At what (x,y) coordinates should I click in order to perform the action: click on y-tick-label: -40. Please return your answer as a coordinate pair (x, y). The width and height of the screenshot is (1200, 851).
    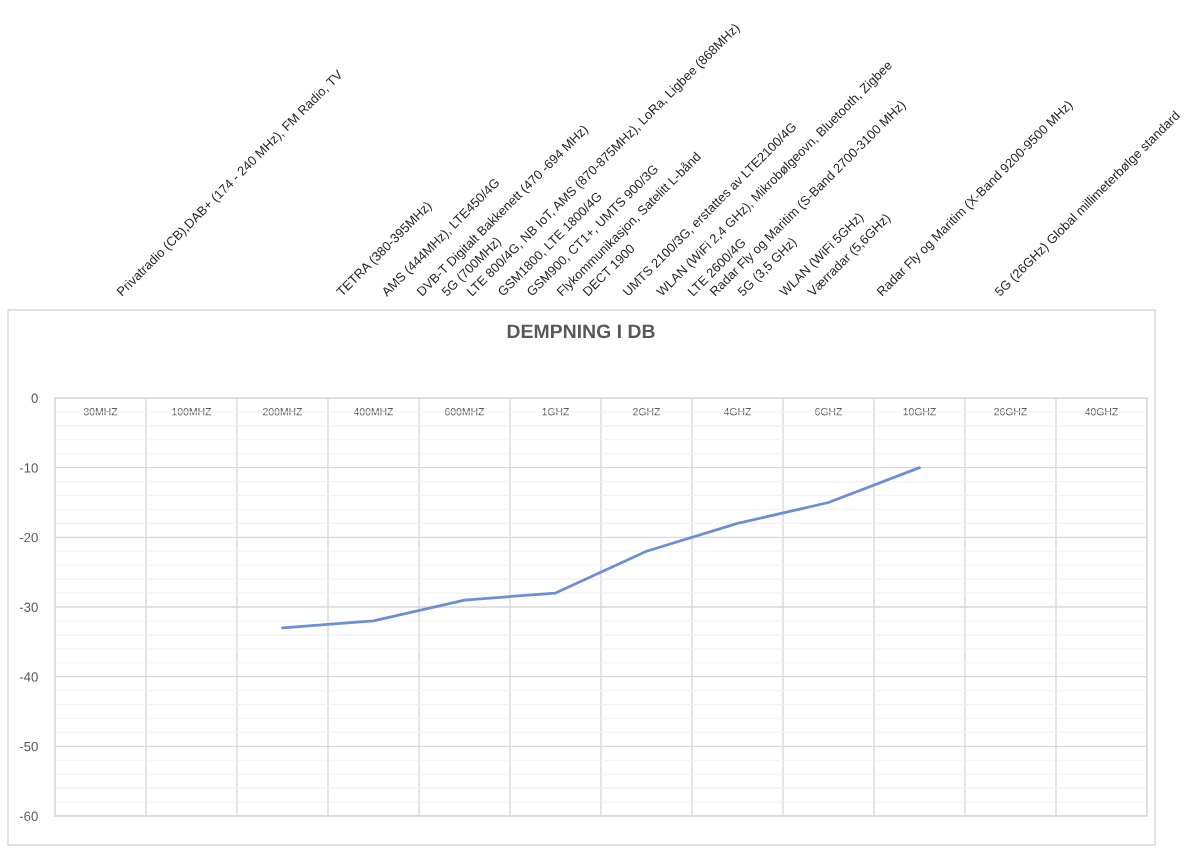
    Looking at the image, I should click on (28, 677).